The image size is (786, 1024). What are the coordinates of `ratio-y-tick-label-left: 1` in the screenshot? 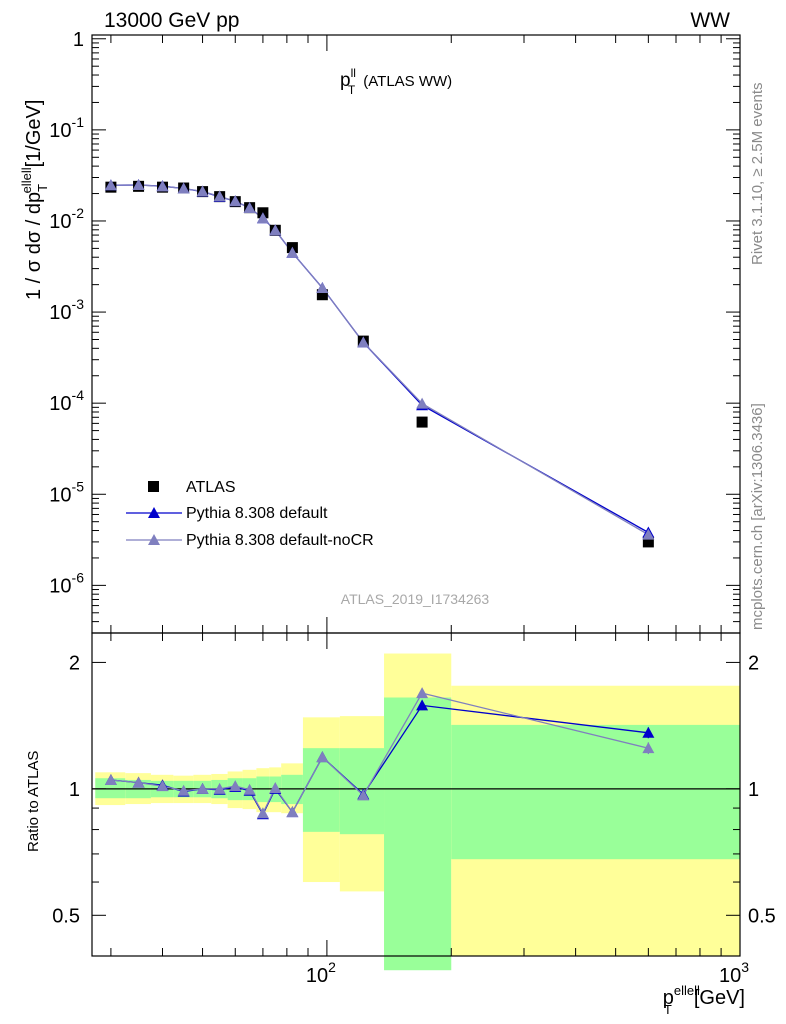 It's located at (74, 790).